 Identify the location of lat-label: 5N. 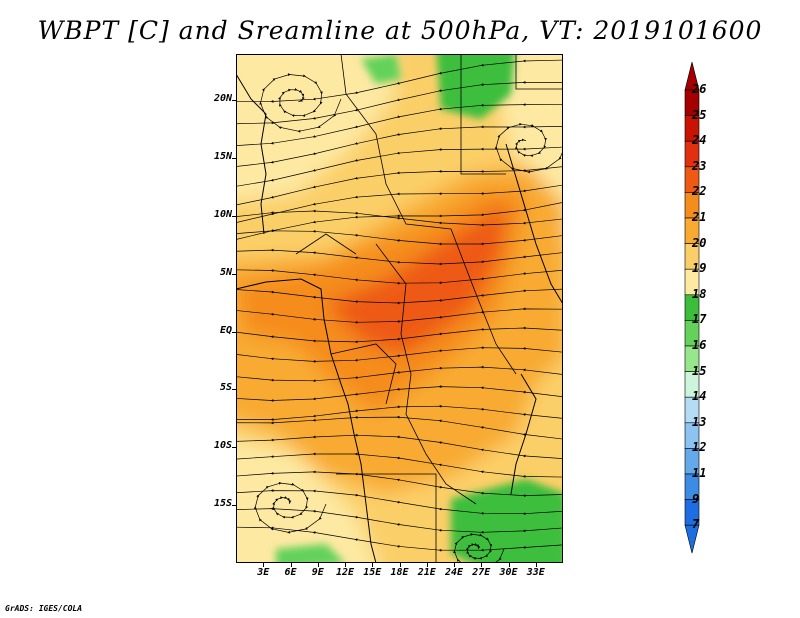
(225, 272).